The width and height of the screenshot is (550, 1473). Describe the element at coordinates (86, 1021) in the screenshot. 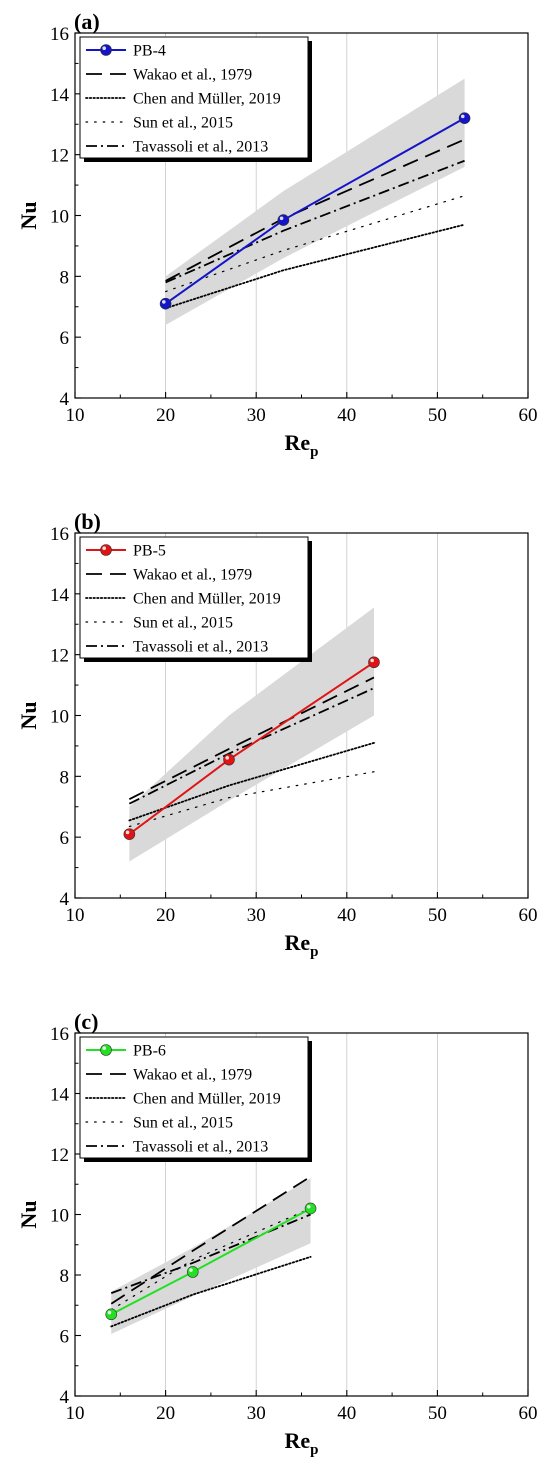

I see `panel-label: (c)` at that location.